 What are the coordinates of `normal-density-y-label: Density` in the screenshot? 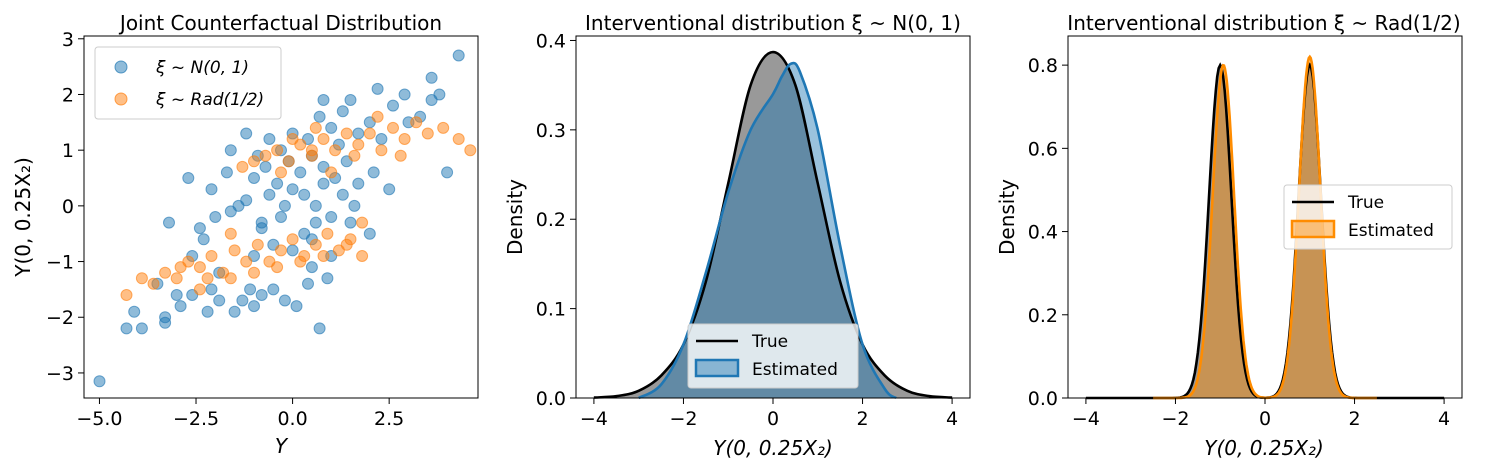 It's located at (515, 217).